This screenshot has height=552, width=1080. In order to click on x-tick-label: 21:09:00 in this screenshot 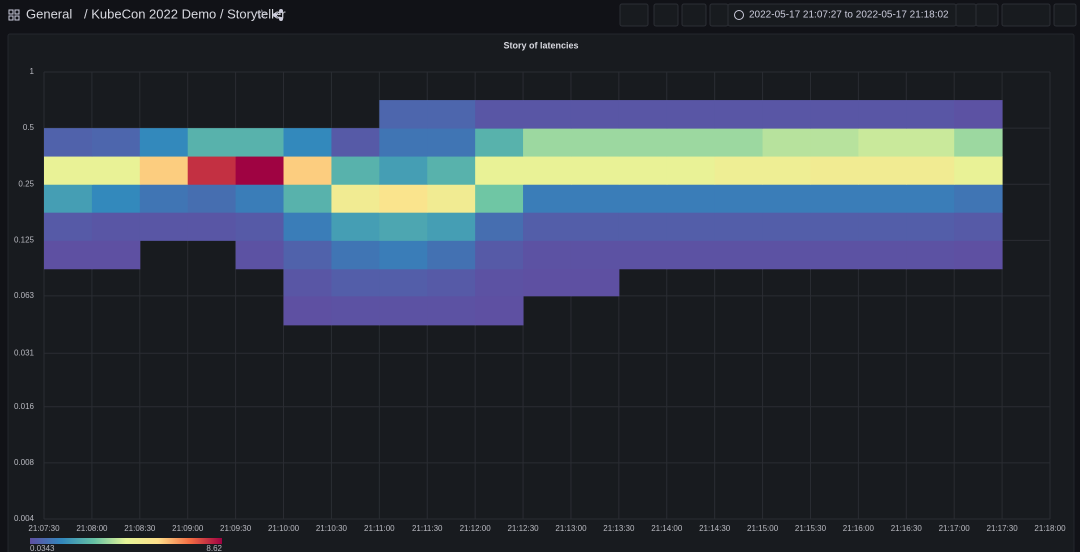, I will do `click(188, 528)`.